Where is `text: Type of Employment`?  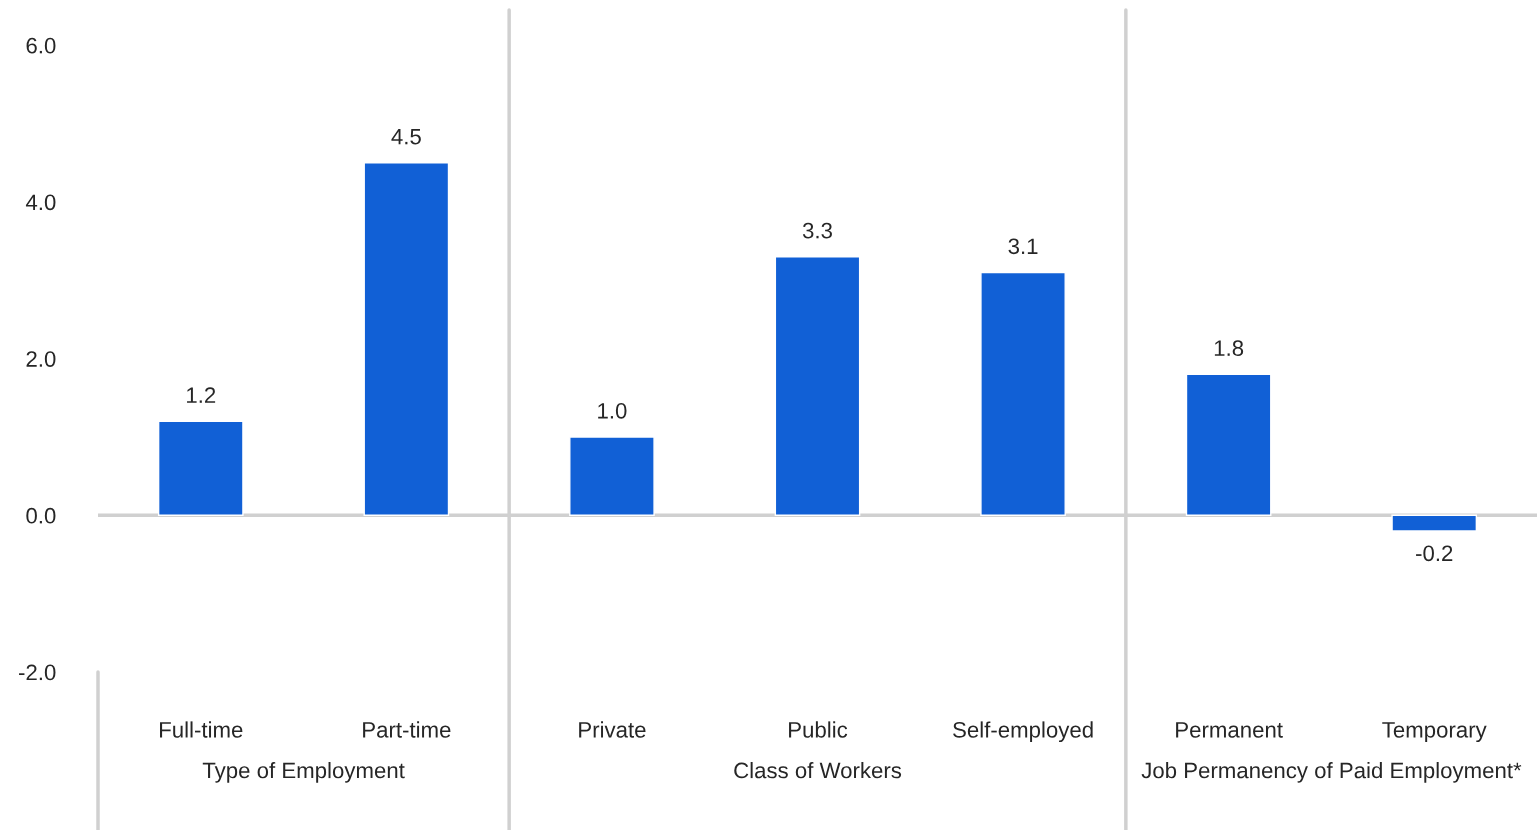
text: Type of Employment is located at coordinates (303, 772).